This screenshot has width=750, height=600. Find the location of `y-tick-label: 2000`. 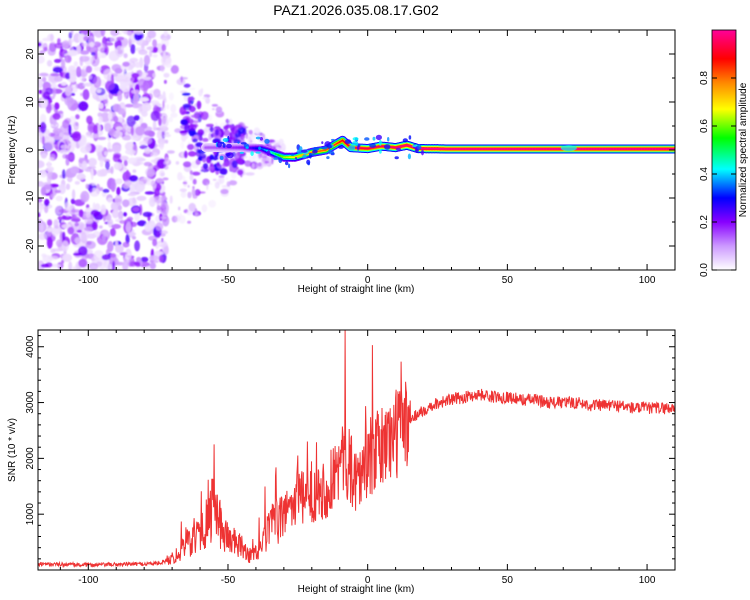

y-tick-label: 2000 is located at coordinates (30, 458).